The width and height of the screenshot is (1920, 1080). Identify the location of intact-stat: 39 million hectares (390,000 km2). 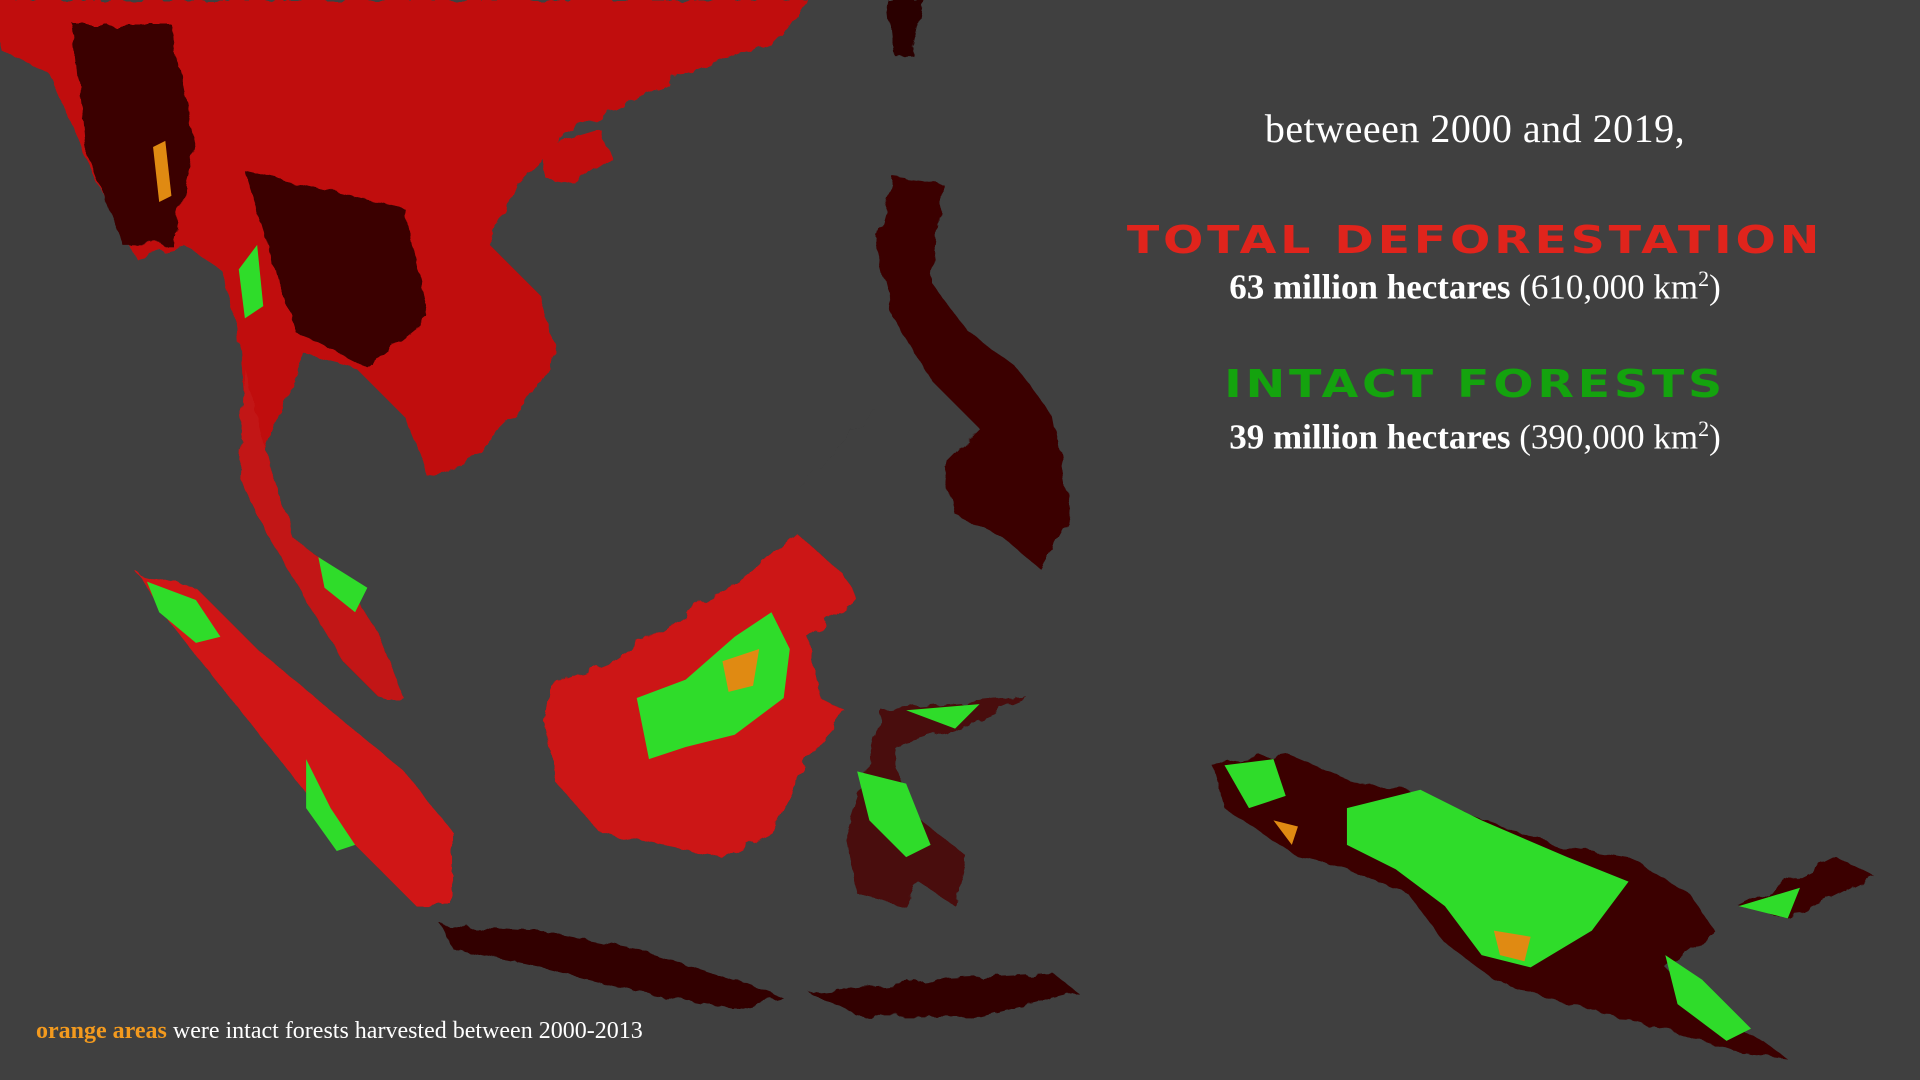
(1475, 437).